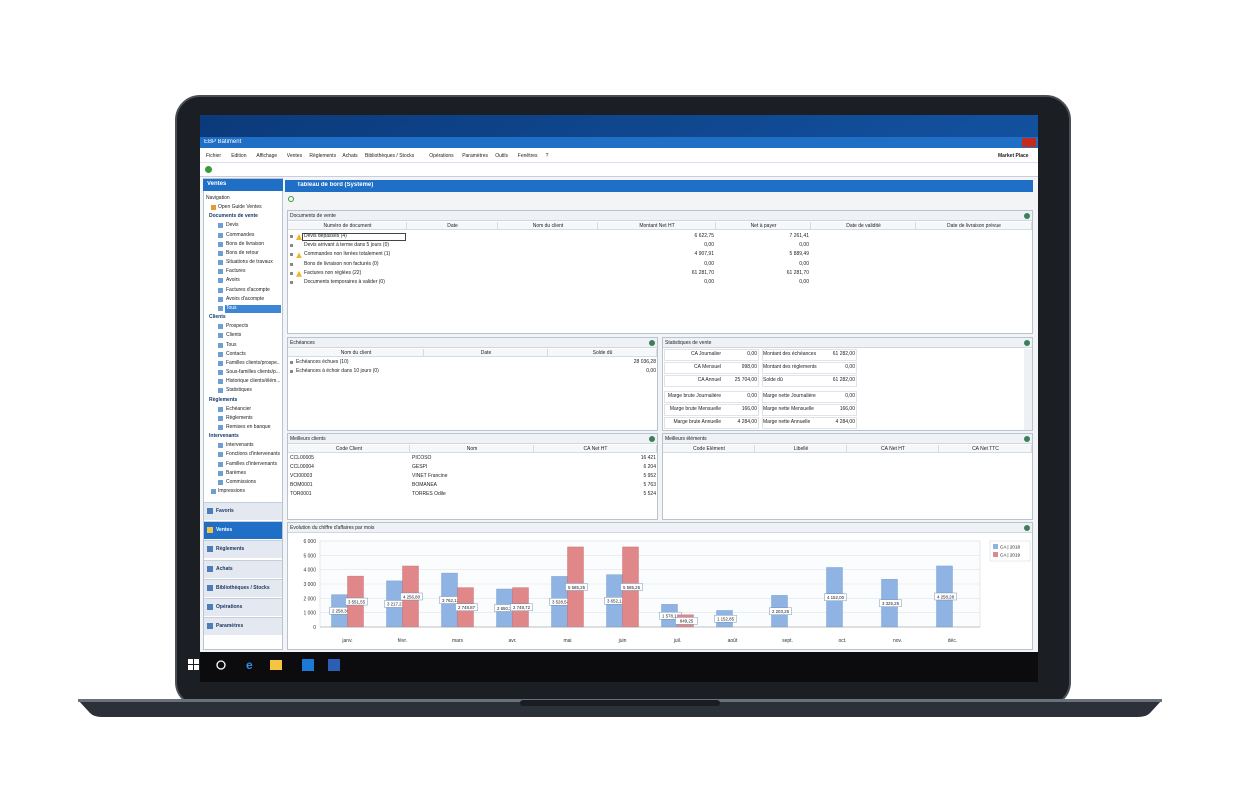 The height and width of the screenshot is (810, 1250). What do you see at coordinates (651, 371) in the screenshot?
I see `row-amount: 0,00` at bounding box center [651, 371].